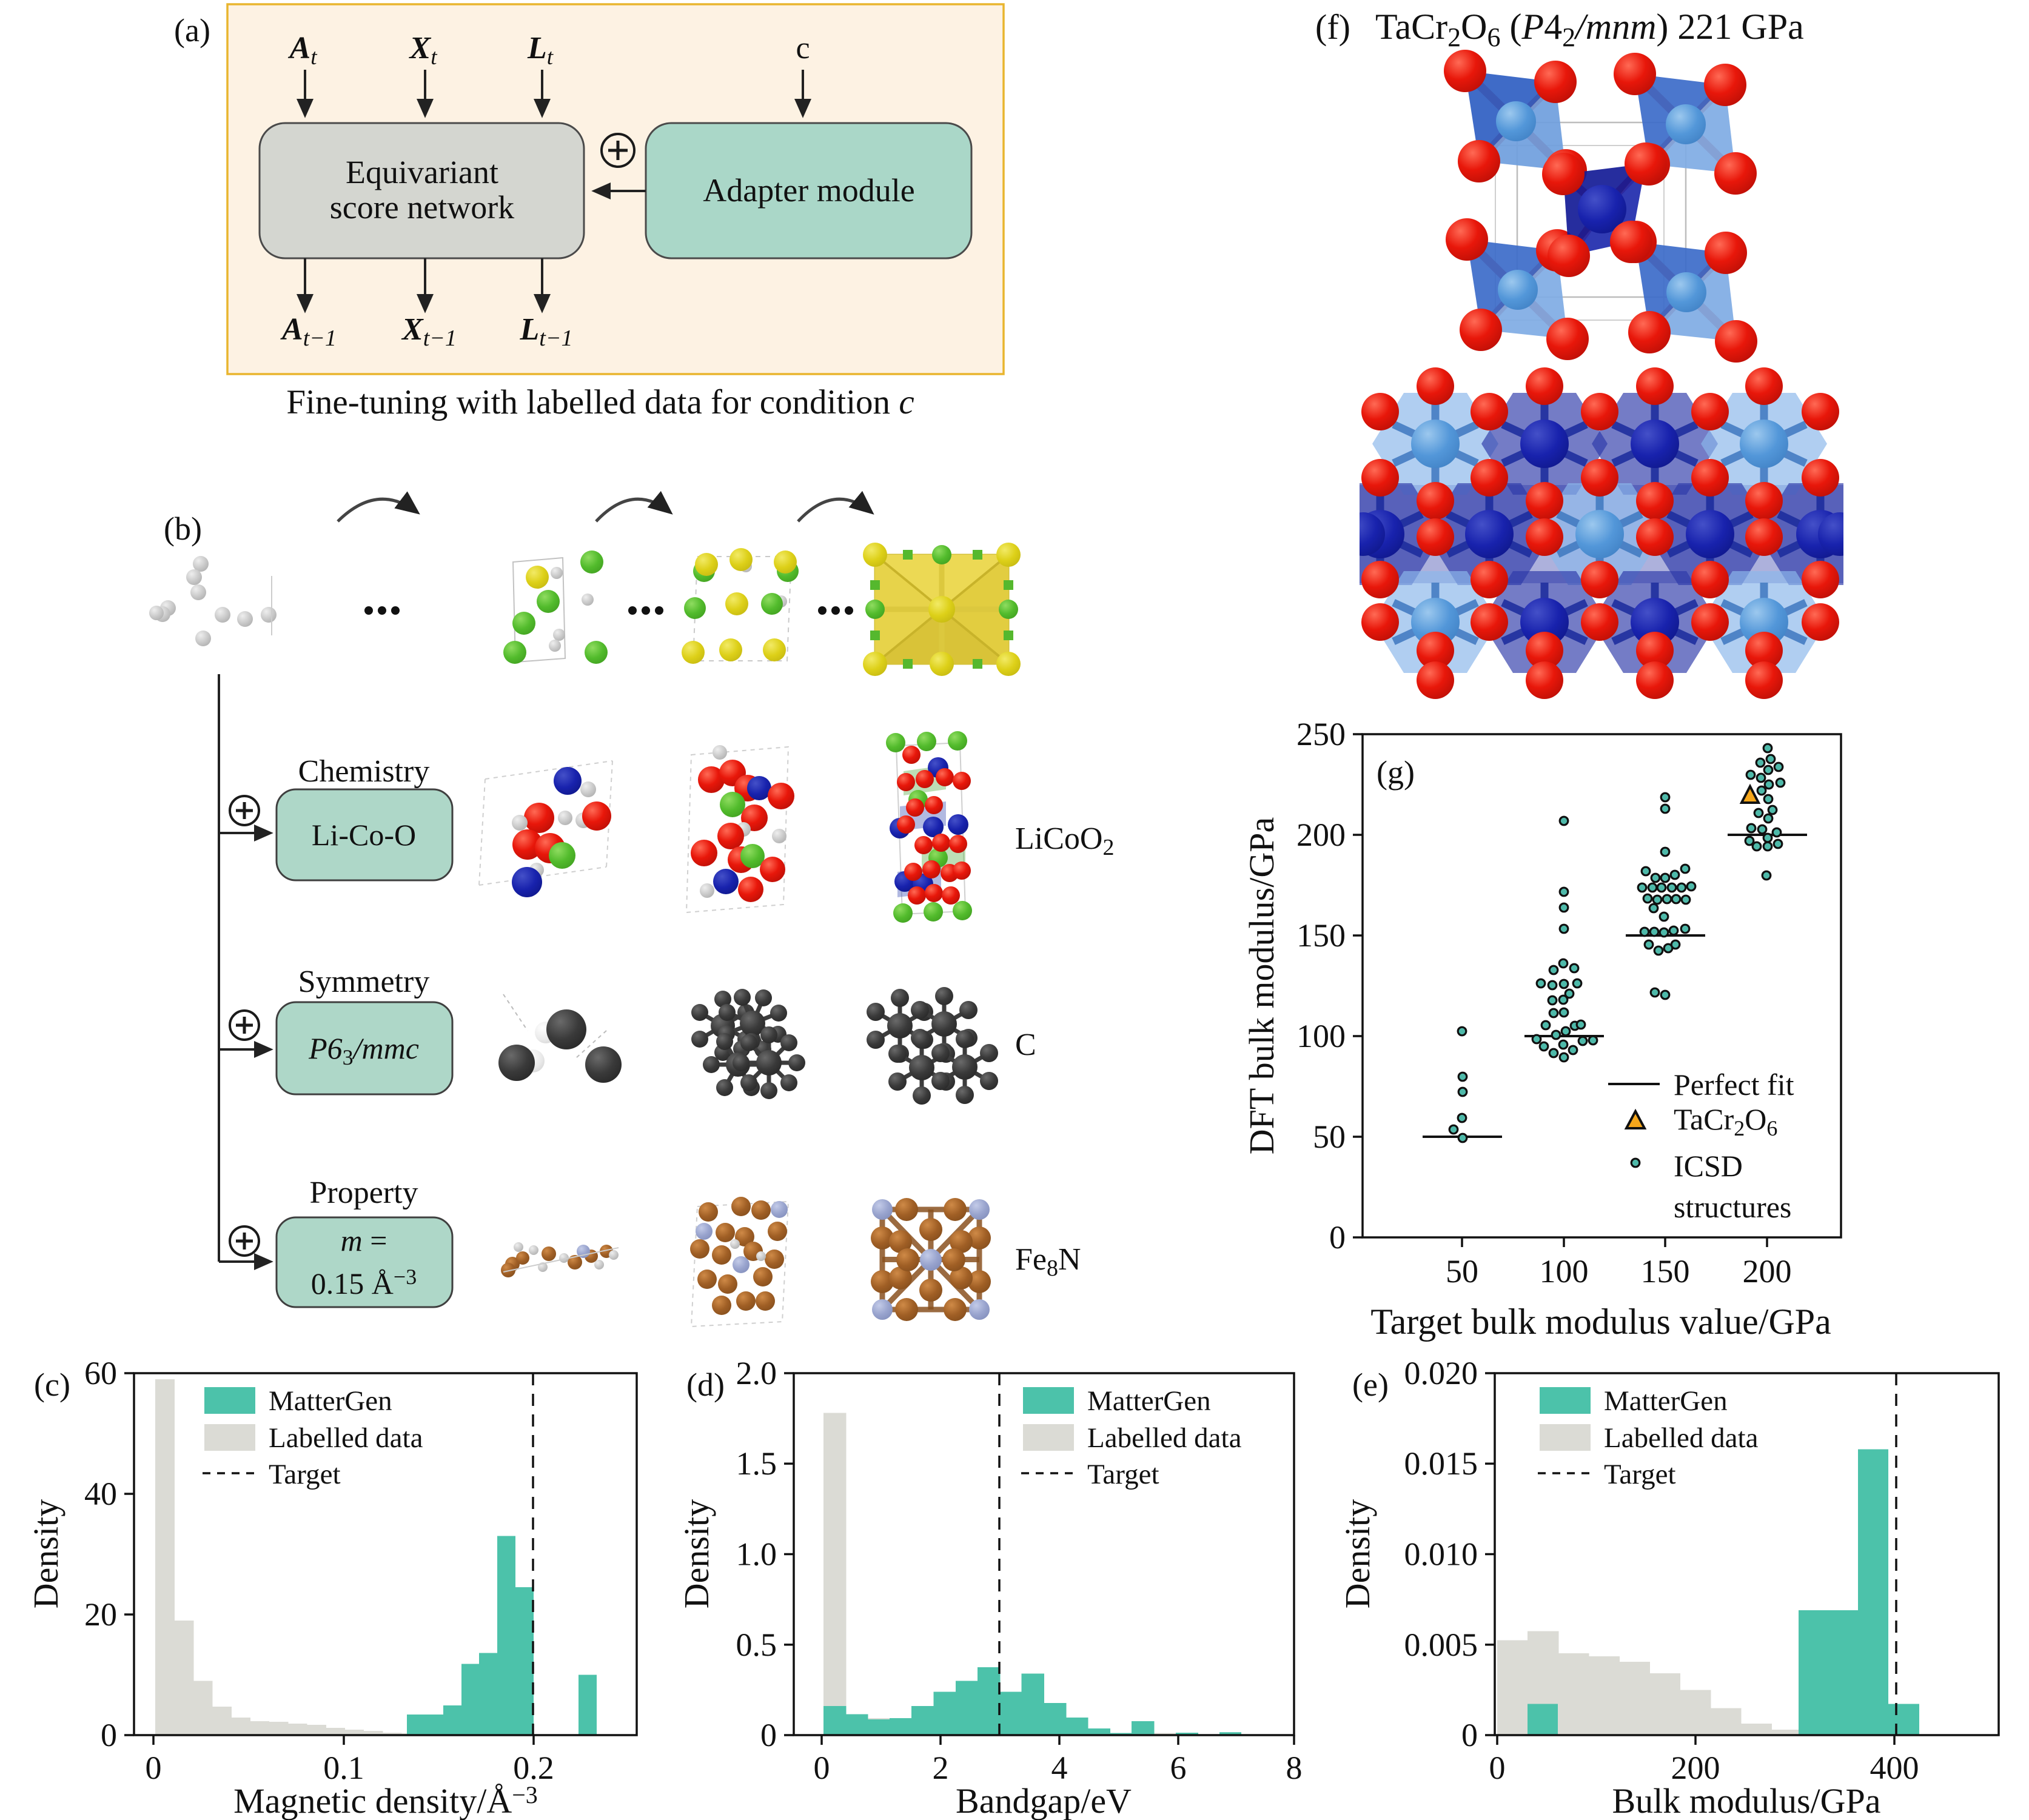 This screenshot has width=2029, height=1820. Describe the element at coordinates (364, 982) in the screenshot. I see `svg-text: Symmetry` at that location.